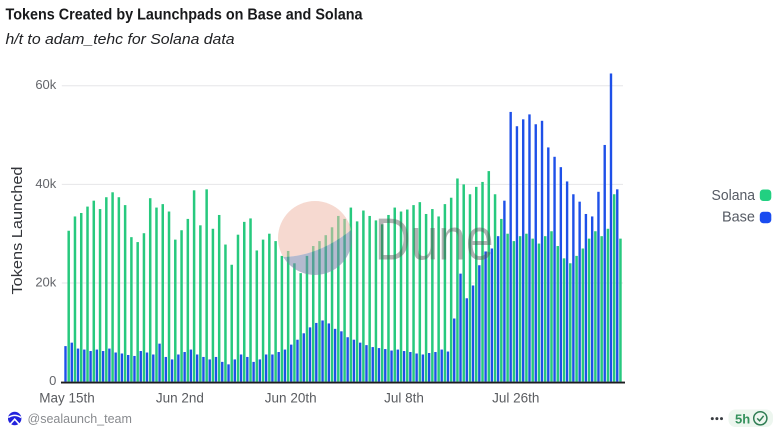 This screenshot has width=778, height=437. What do you see at coordinates (742, 418) in the screenshot?
I see `svg-text: 5h` at bounding box center [742, 418].